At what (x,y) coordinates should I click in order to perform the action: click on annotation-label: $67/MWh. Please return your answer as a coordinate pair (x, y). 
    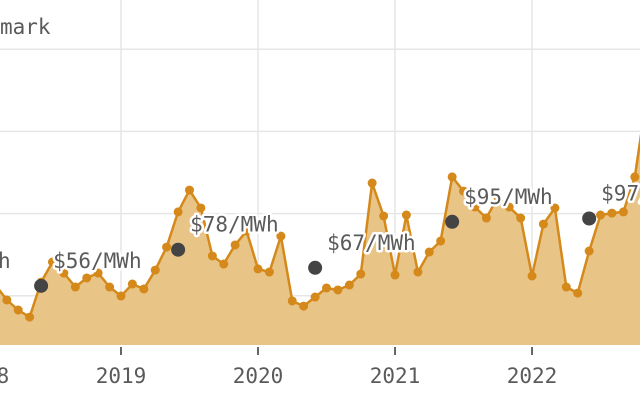
    Looking at the image, I should click on (371, 243).